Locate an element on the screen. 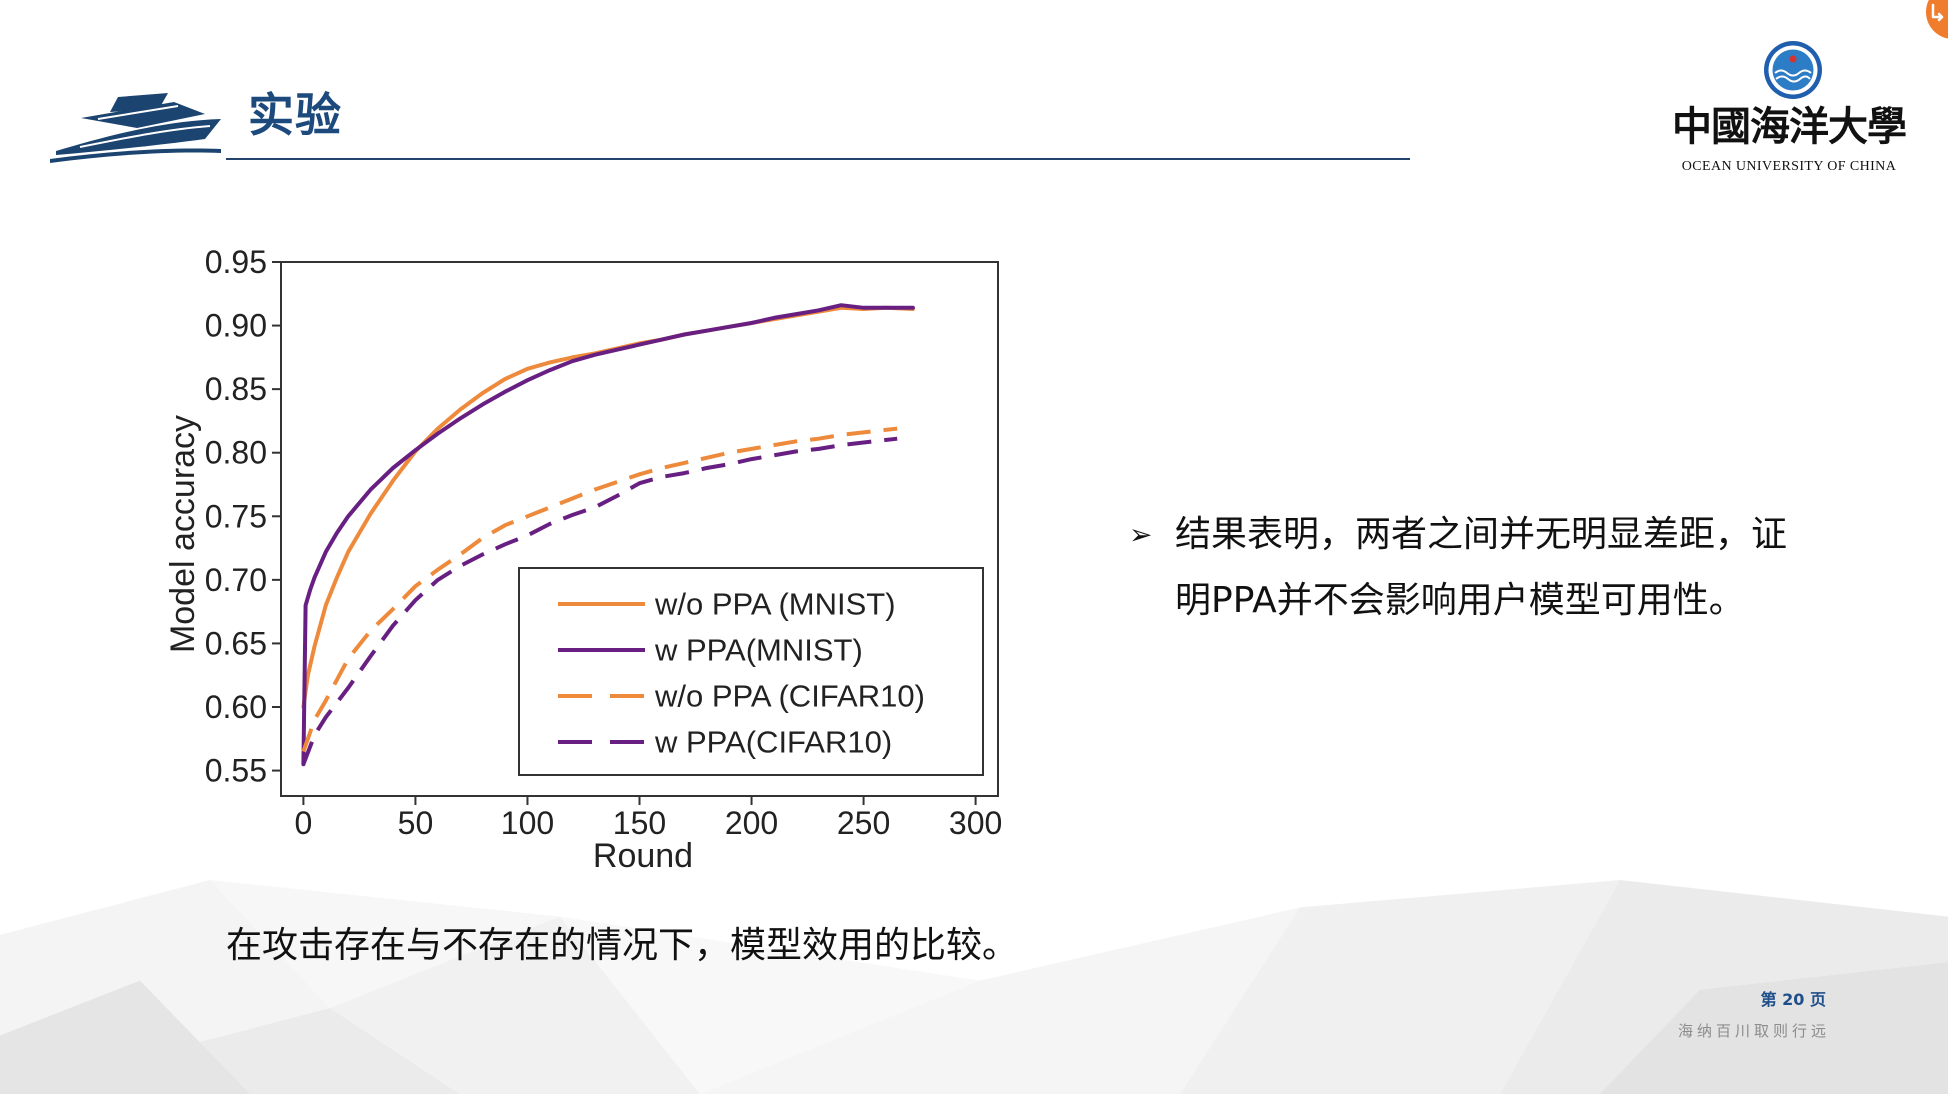  y-tick-label: 0.55 is located at coordinates (236, 771).